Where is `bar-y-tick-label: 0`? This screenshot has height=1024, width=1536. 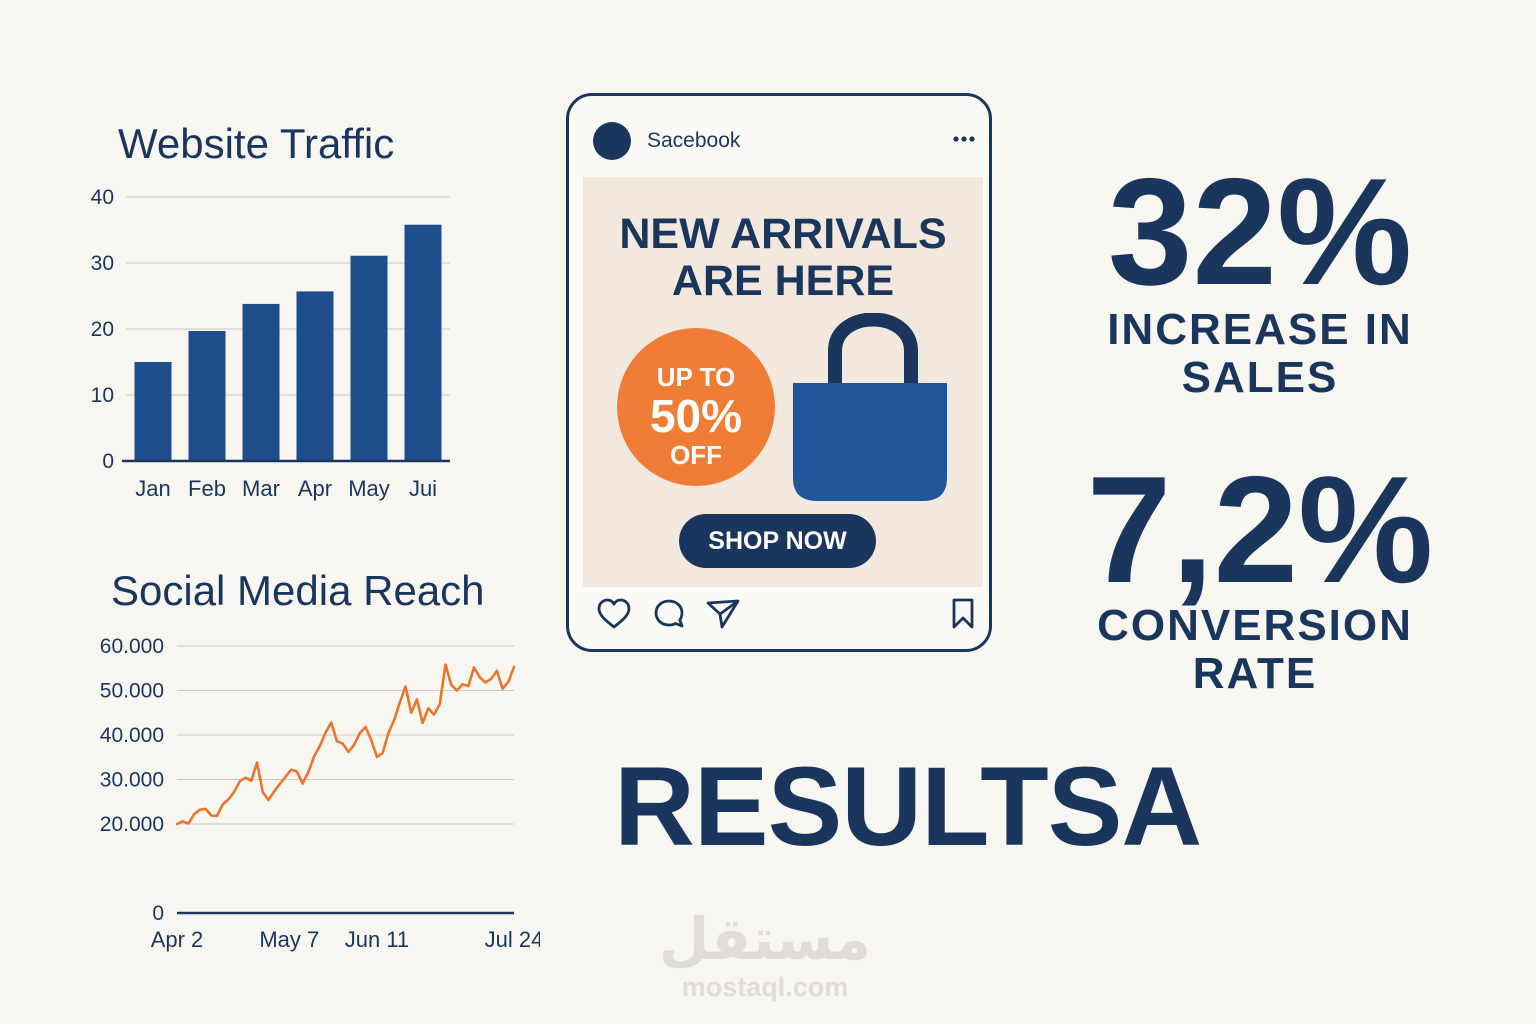 bar-y-tick-label: 0 is located at coordinates (108, 461).